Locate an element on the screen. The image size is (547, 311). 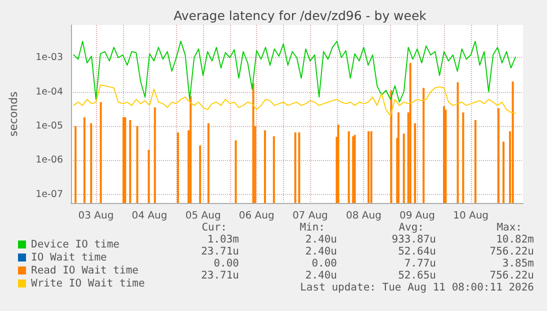
y-tick-label: 1e-05 is located at coordinates (49, 126).